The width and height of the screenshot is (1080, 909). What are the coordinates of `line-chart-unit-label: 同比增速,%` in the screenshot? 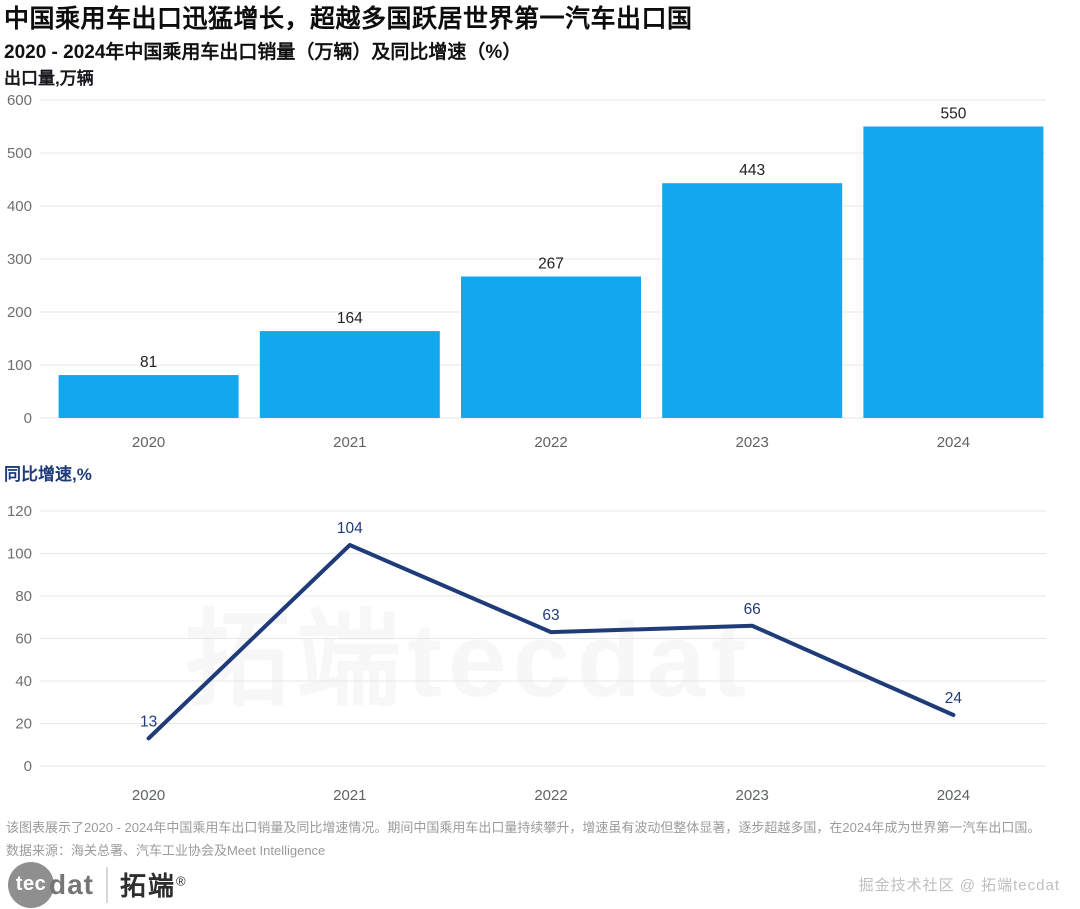 It's located at (542, 475).